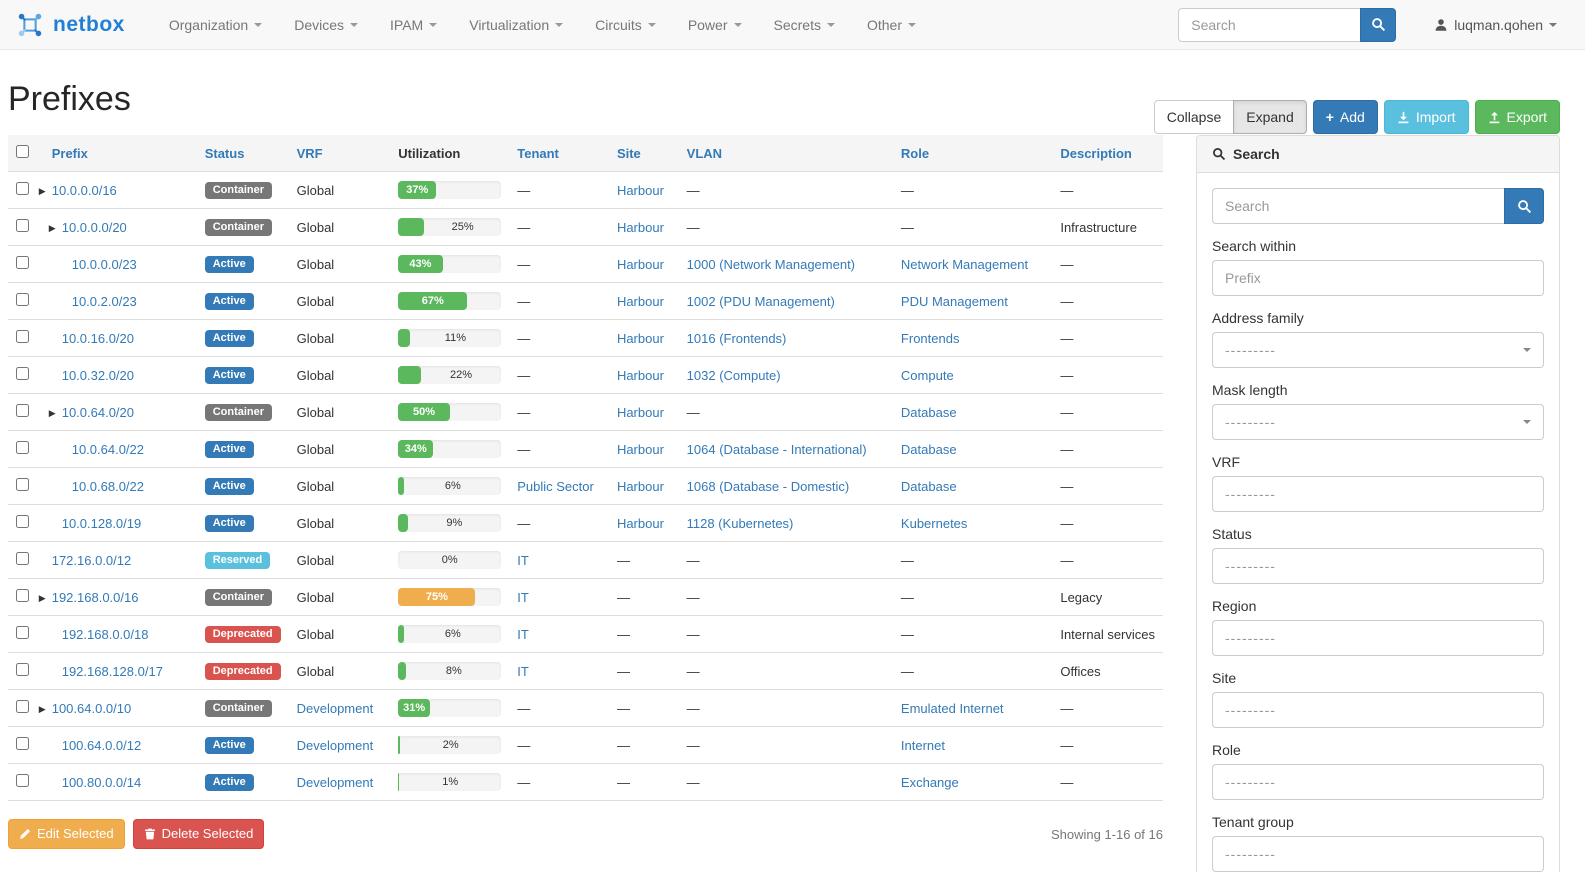  I want to click on nav-menu-secrets: Secrets, so click(804, 25).